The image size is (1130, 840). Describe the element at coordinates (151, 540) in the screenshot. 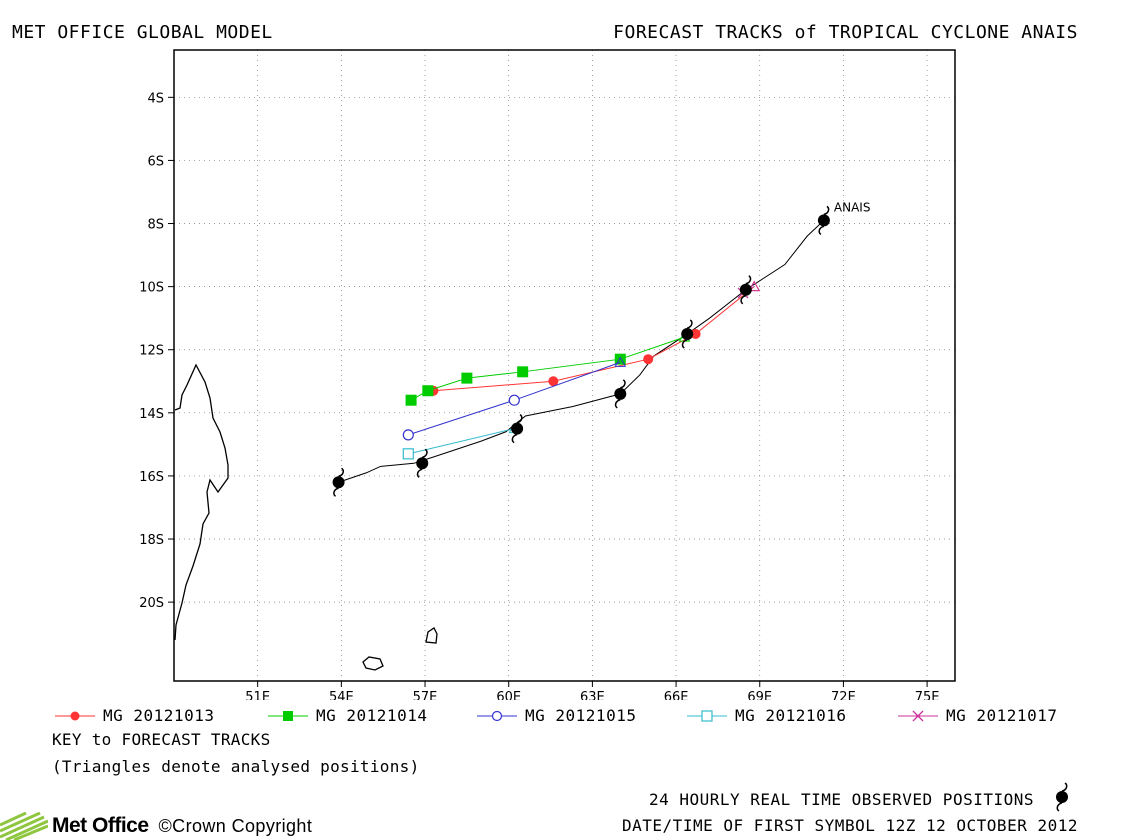

I see `y-tick-label-7: 18S` at that location.